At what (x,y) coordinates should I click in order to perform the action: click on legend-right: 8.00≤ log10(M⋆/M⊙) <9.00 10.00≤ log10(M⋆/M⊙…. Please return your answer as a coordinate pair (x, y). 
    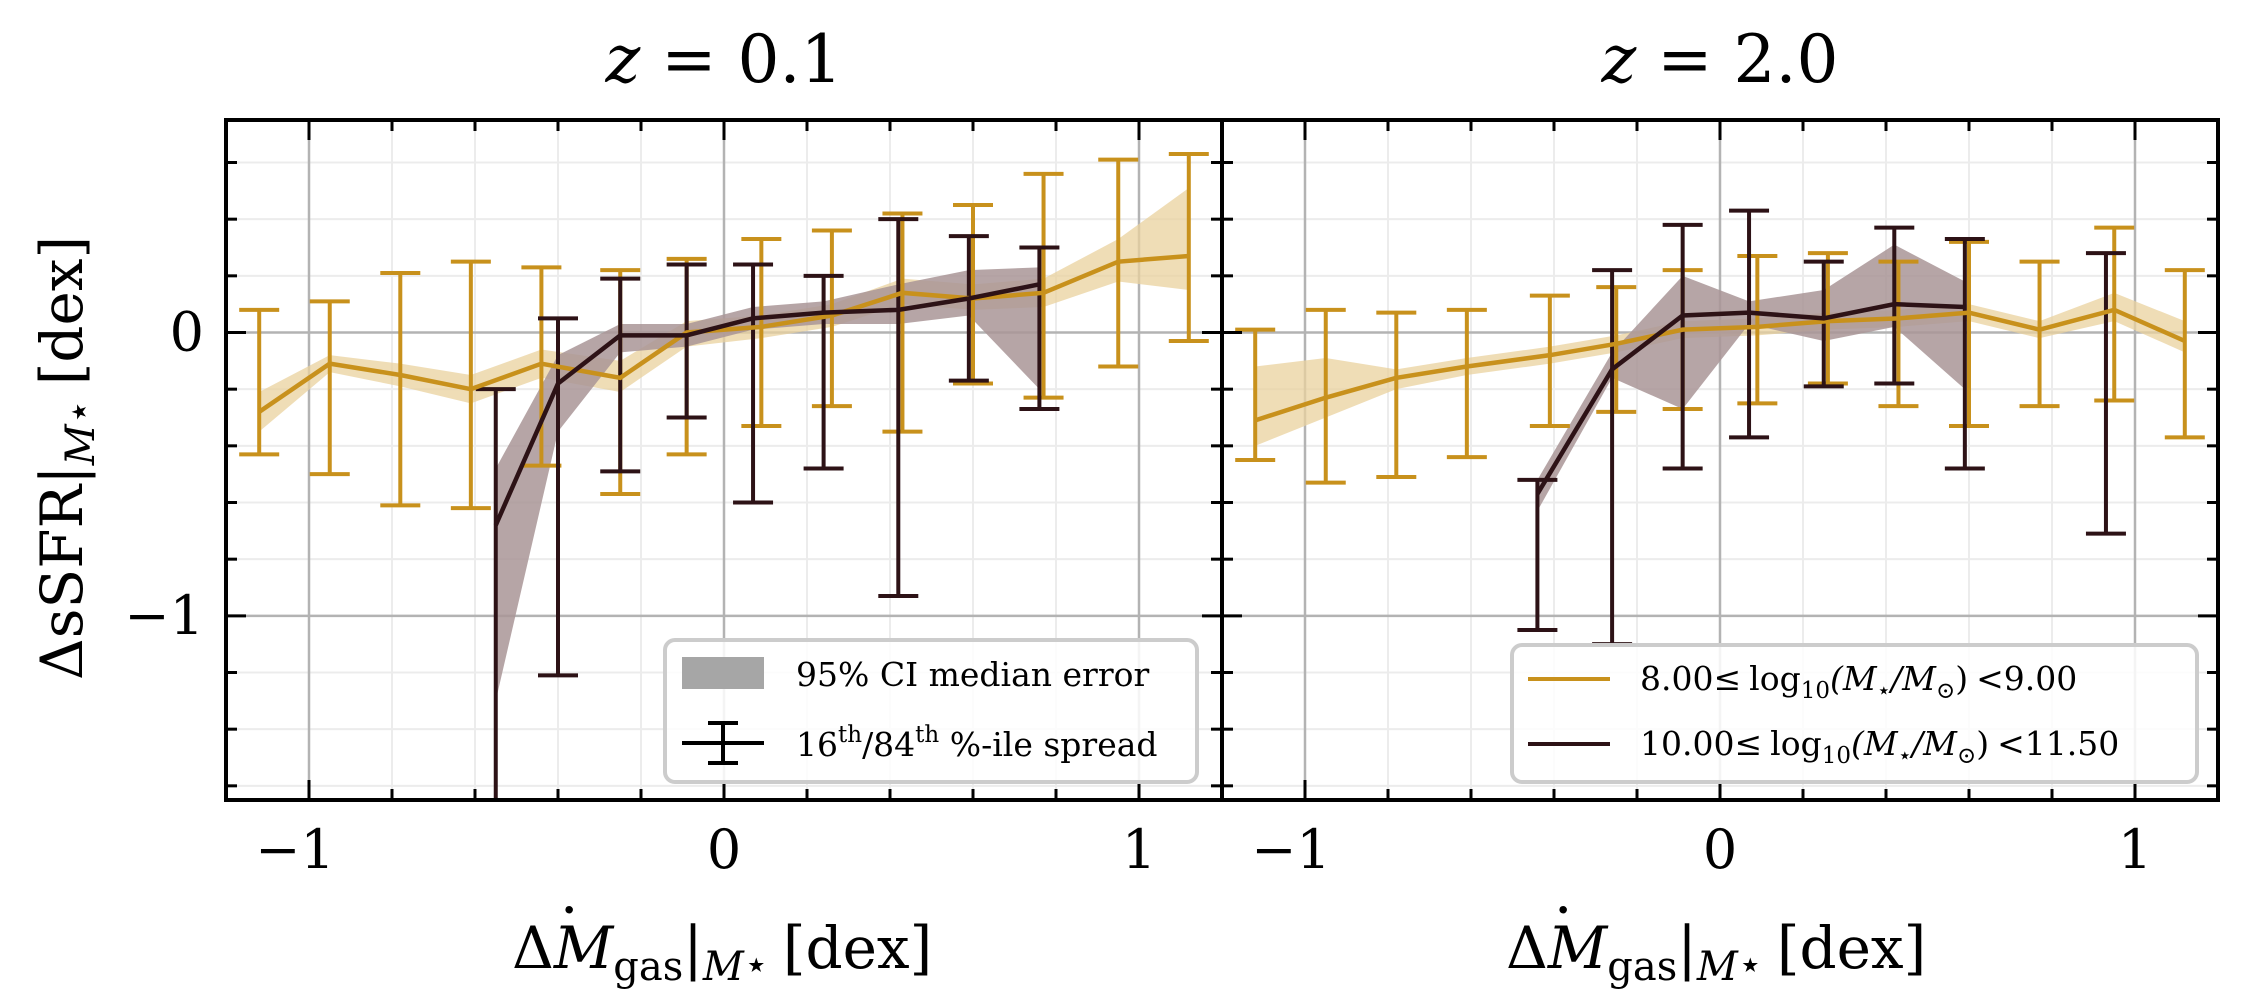
    Looking at the image, I should click on (1854, 713).